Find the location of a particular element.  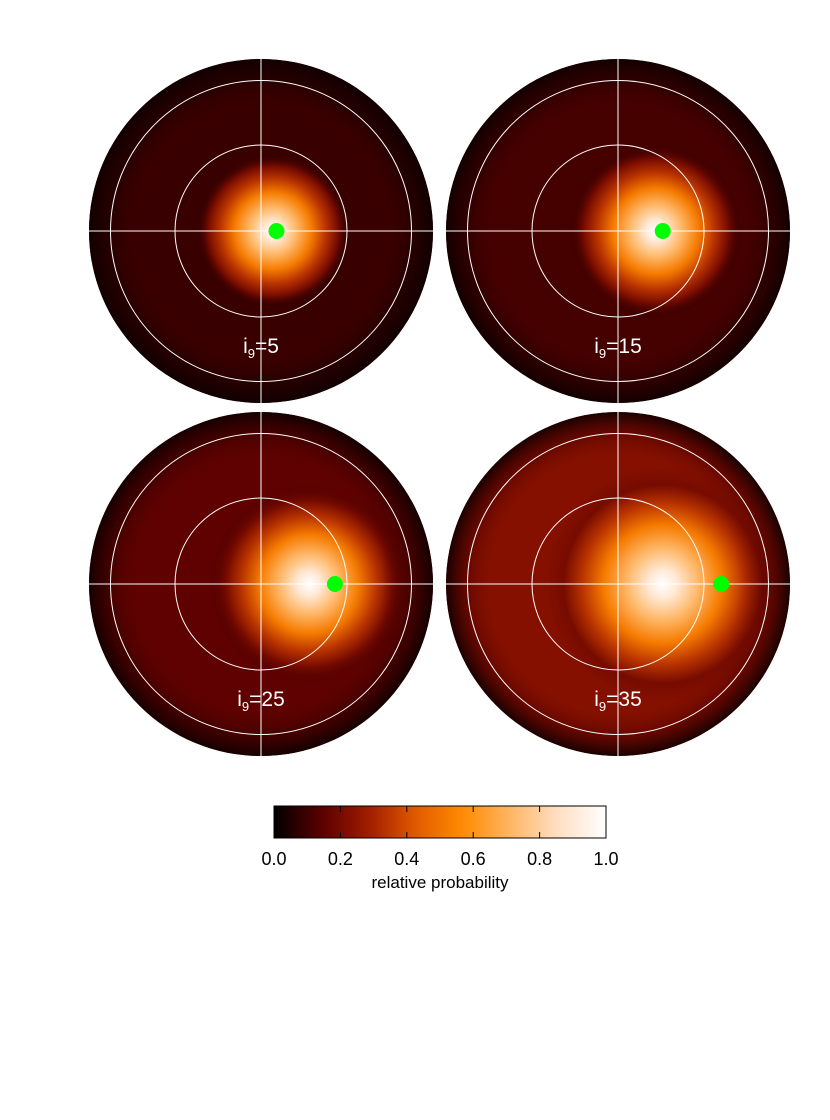

colorbar-tick-label: 0.4 is located at coordinates (406, 859).